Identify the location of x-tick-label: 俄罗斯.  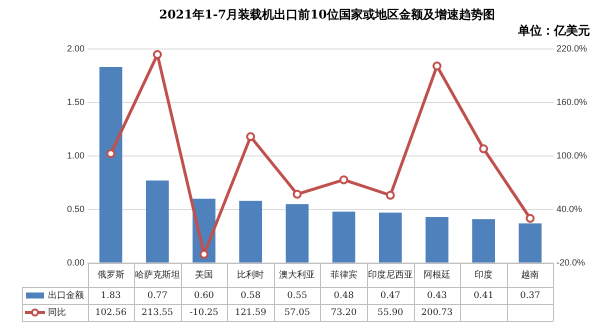
(110, 274).